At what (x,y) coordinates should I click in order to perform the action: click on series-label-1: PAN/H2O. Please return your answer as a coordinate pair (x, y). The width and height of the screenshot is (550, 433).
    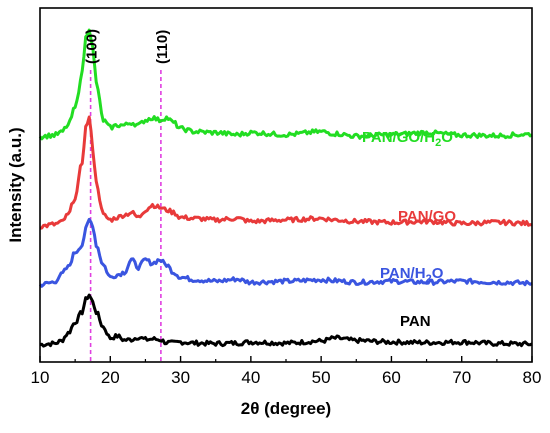
    Looking at the image, I should click on (412, 275).